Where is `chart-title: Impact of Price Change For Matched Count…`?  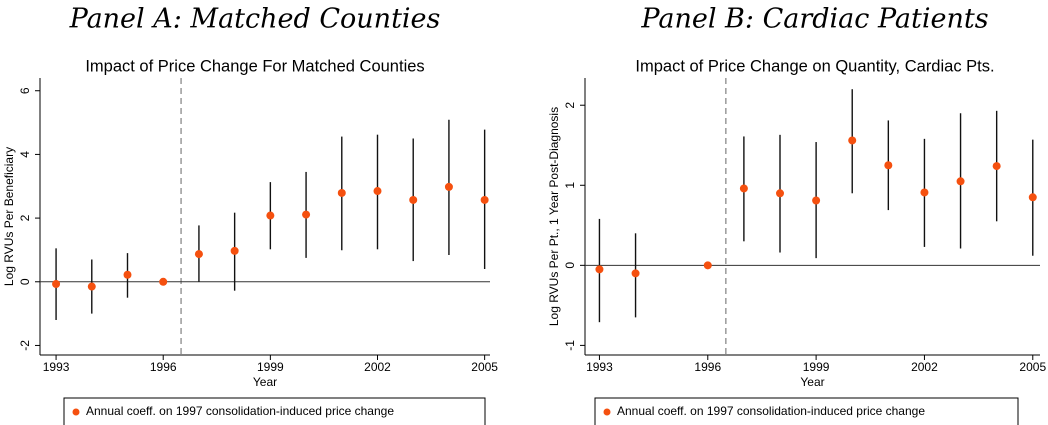 chart-title: Impact of Price Change For Matched Count… is located at coordinates (254, 66).